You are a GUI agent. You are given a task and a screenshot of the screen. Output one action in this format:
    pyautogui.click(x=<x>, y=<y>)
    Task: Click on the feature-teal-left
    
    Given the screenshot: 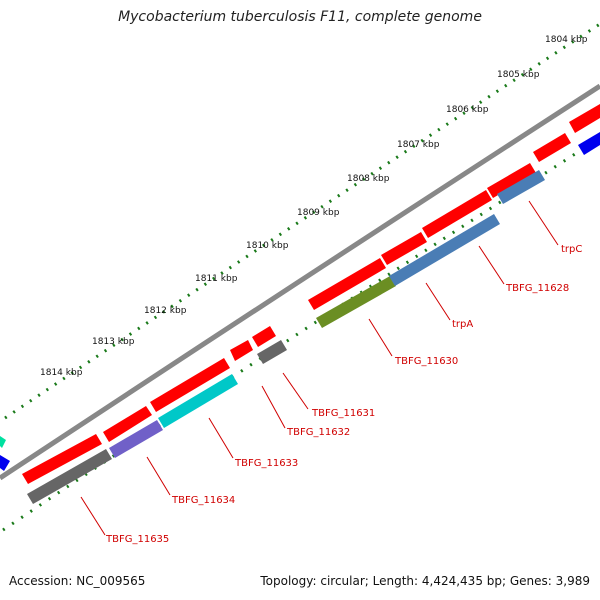 What is the action you would take?
    pyautogui.click(x=3, y=442)
    